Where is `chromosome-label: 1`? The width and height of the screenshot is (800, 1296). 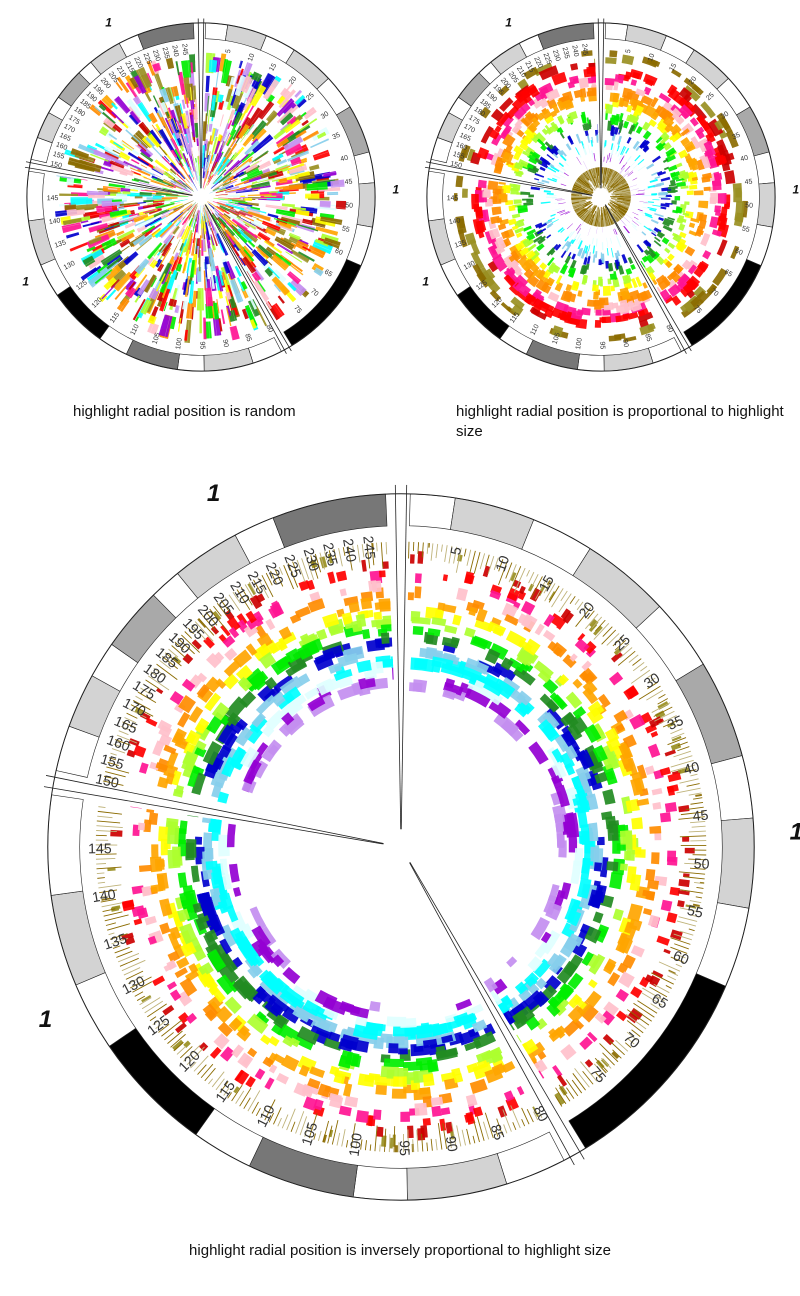
chromosome-label: 1 is located at coordinates (795, 832).